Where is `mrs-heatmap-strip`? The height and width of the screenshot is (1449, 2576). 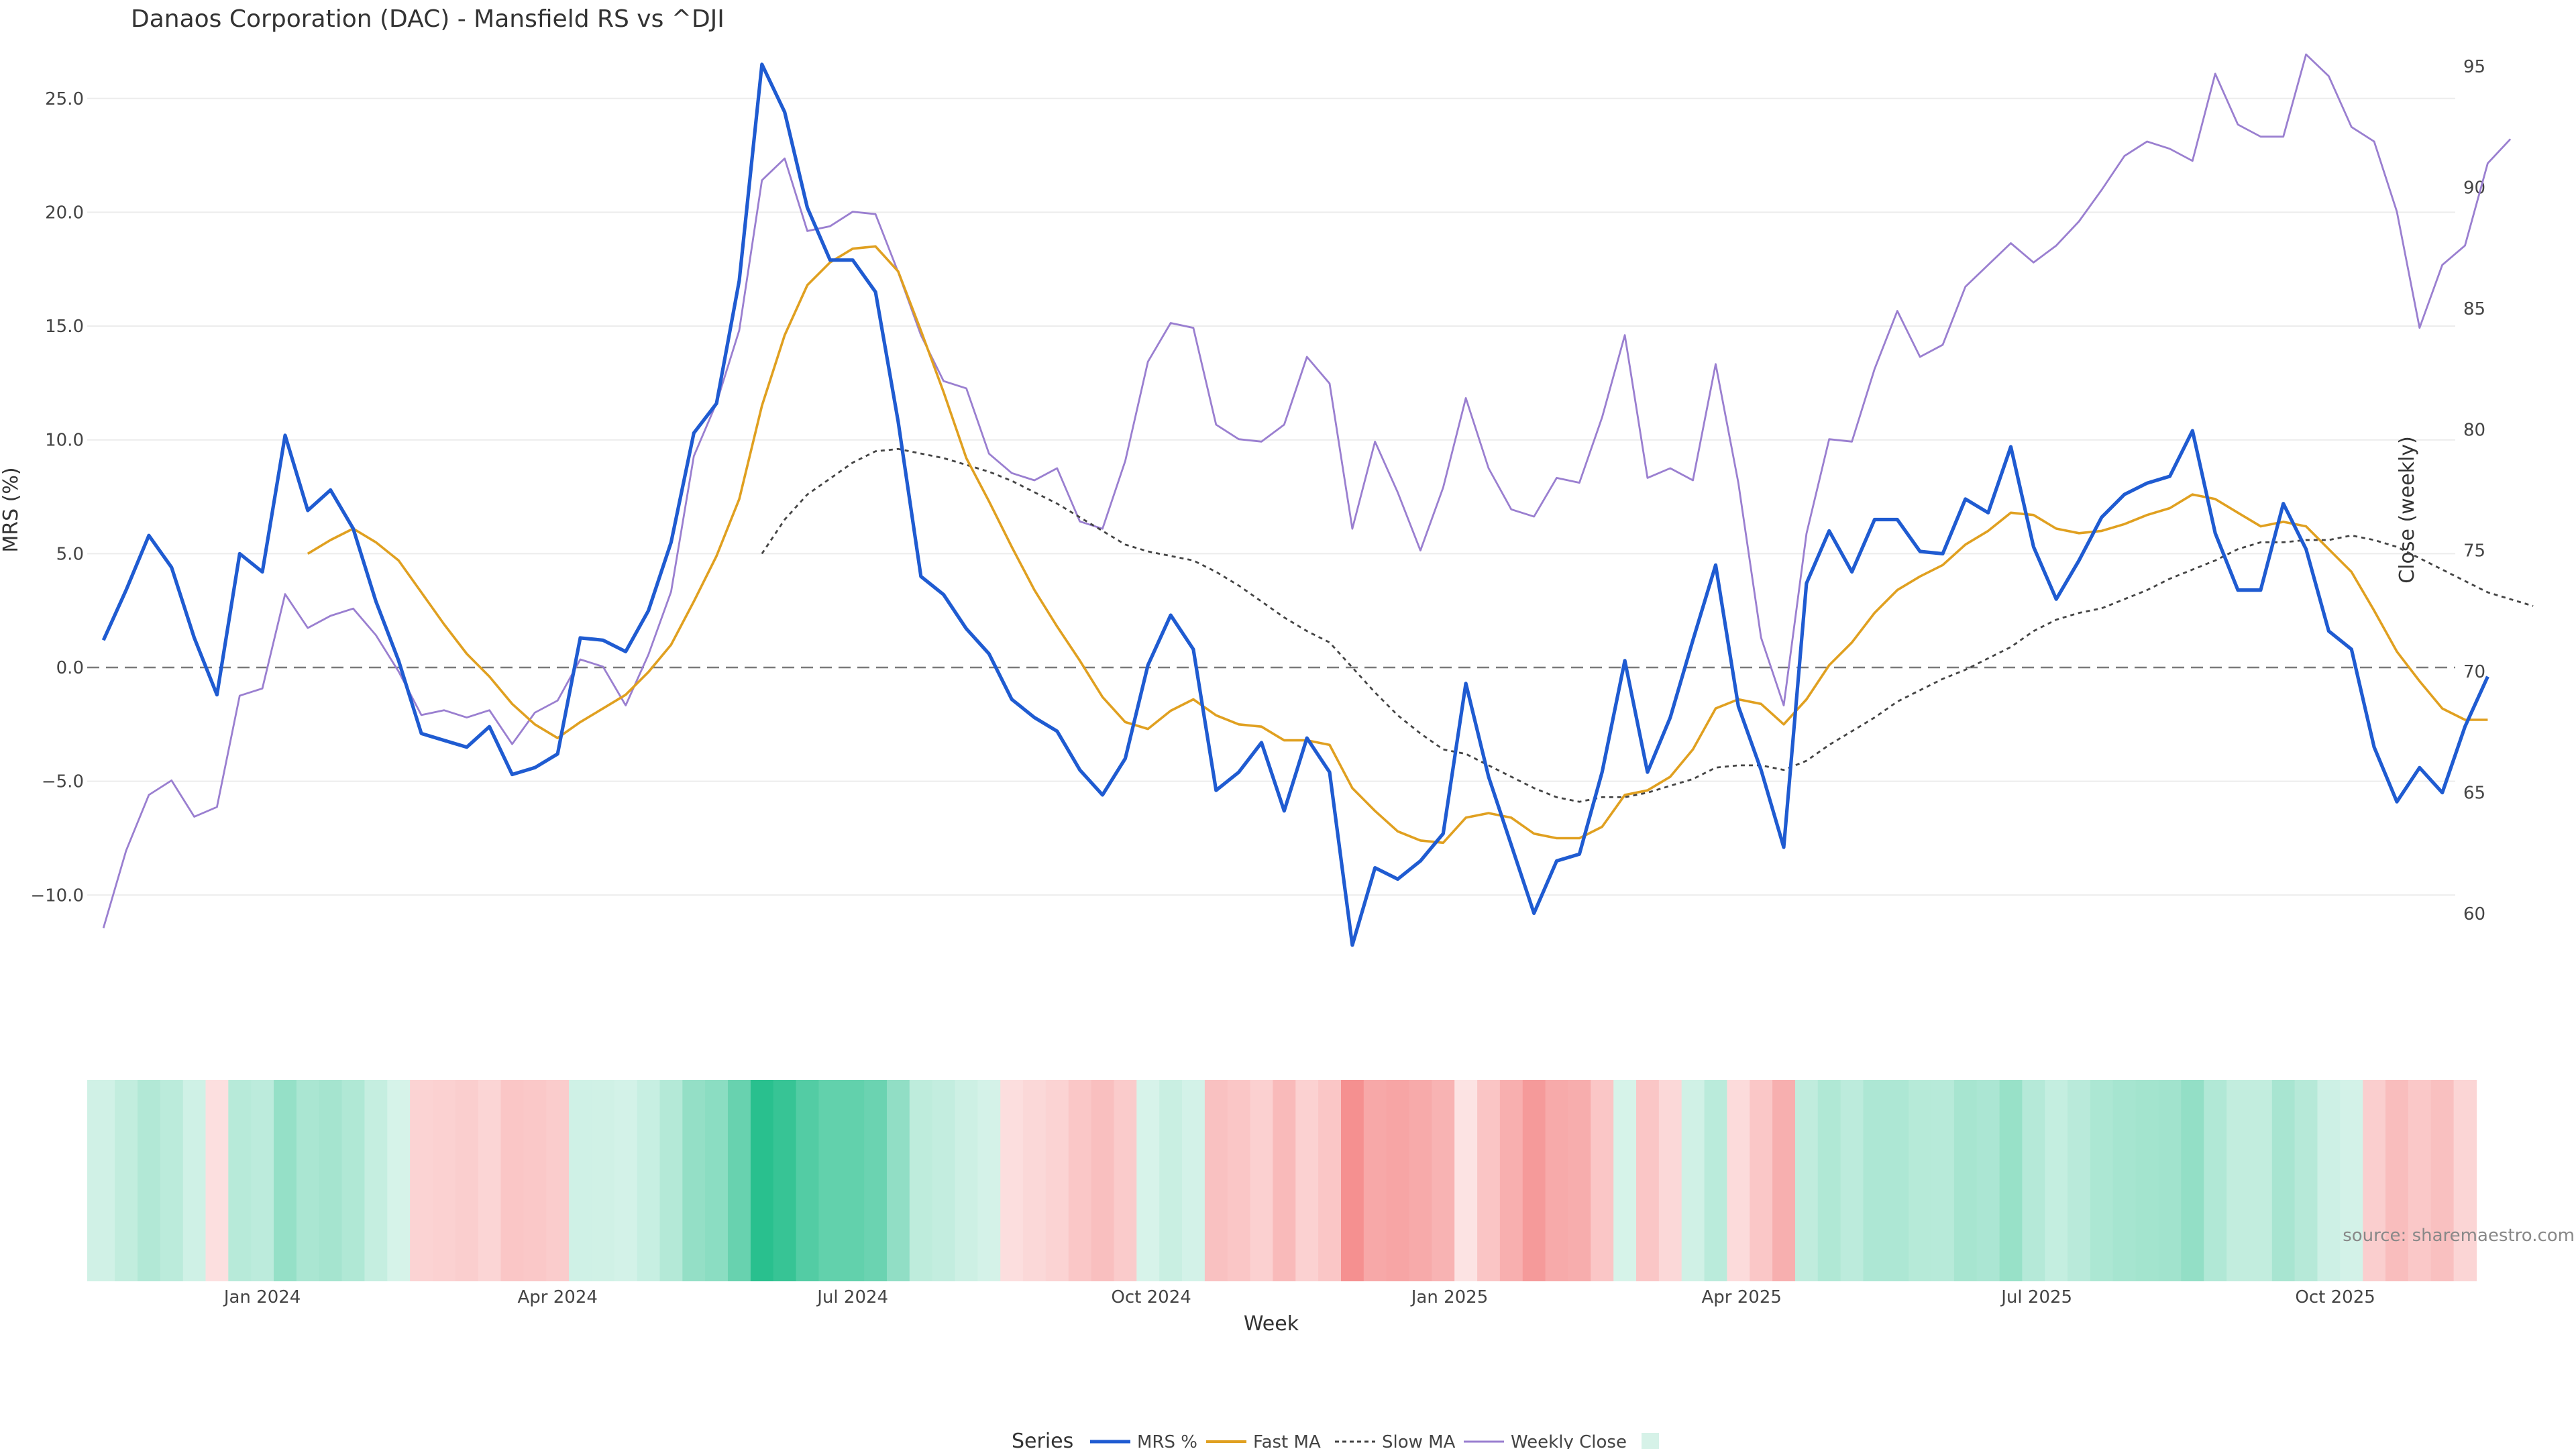
mrs-heatmap-strip is located at coordinates (1282, 1180).